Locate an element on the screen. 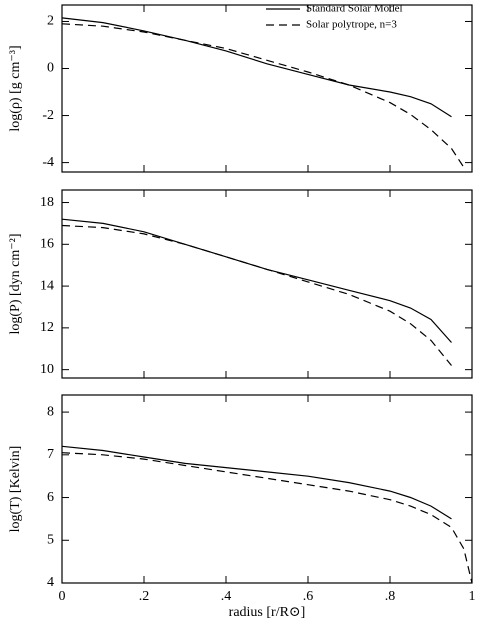 The width and height of the screenshot is (480, 622). y-tick-label: 0 is located at coordinates (50, 68).